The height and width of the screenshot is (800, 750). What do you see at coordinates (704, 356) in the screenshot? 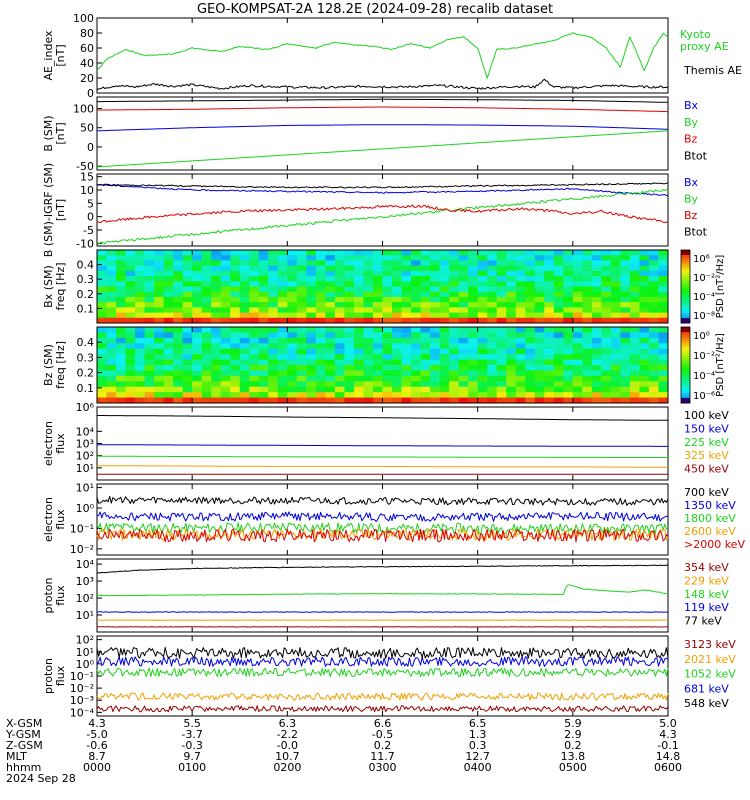
I see `colorbar-tick-label: 10⁻²` at bounding box center [704, 356].